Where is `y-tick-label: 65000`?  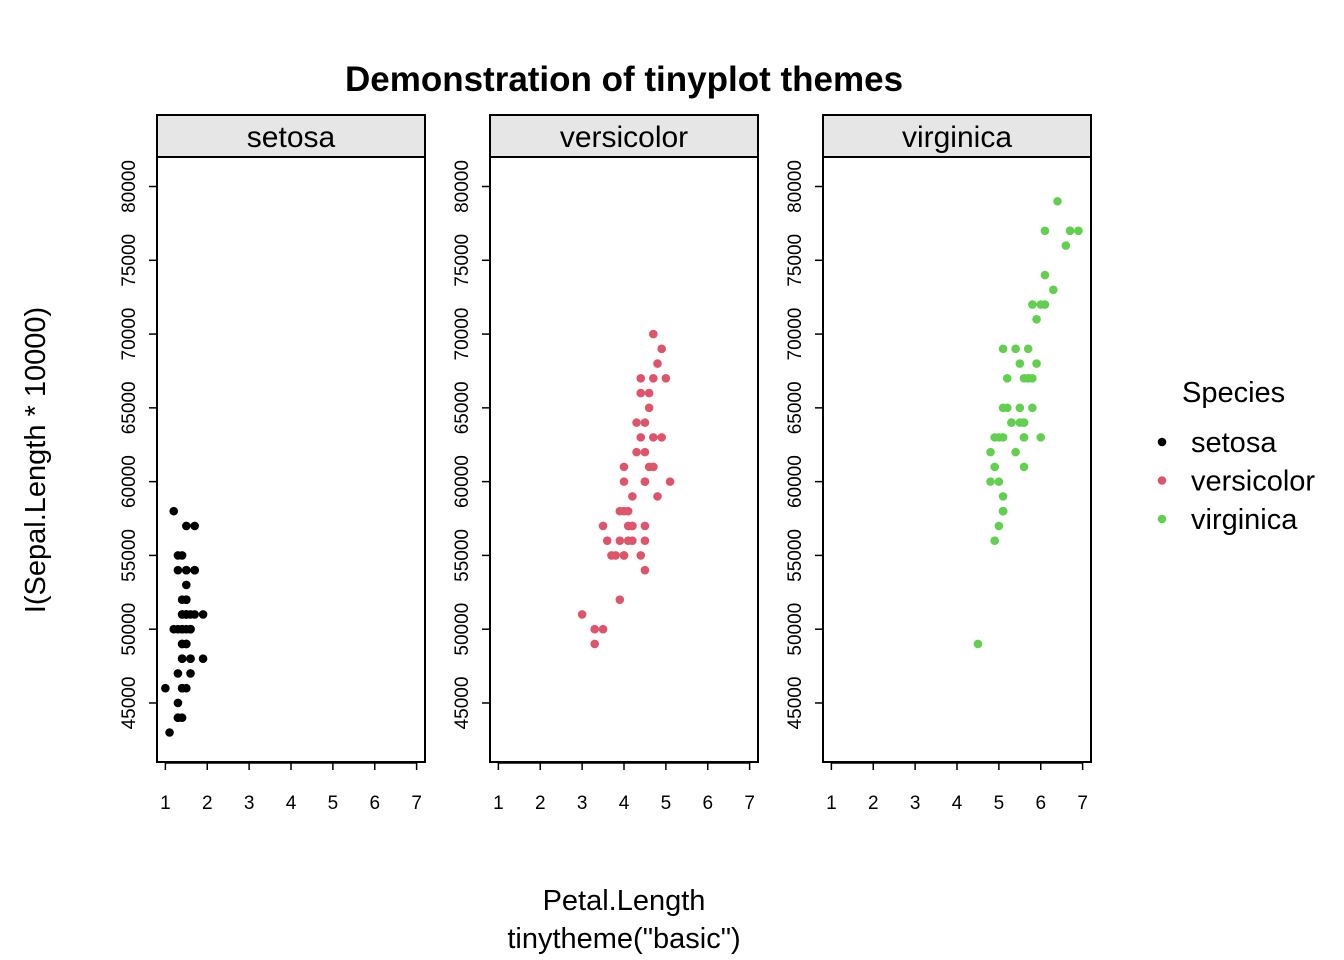 y-tick-label: 65000 is located at coordinates (462, 407).